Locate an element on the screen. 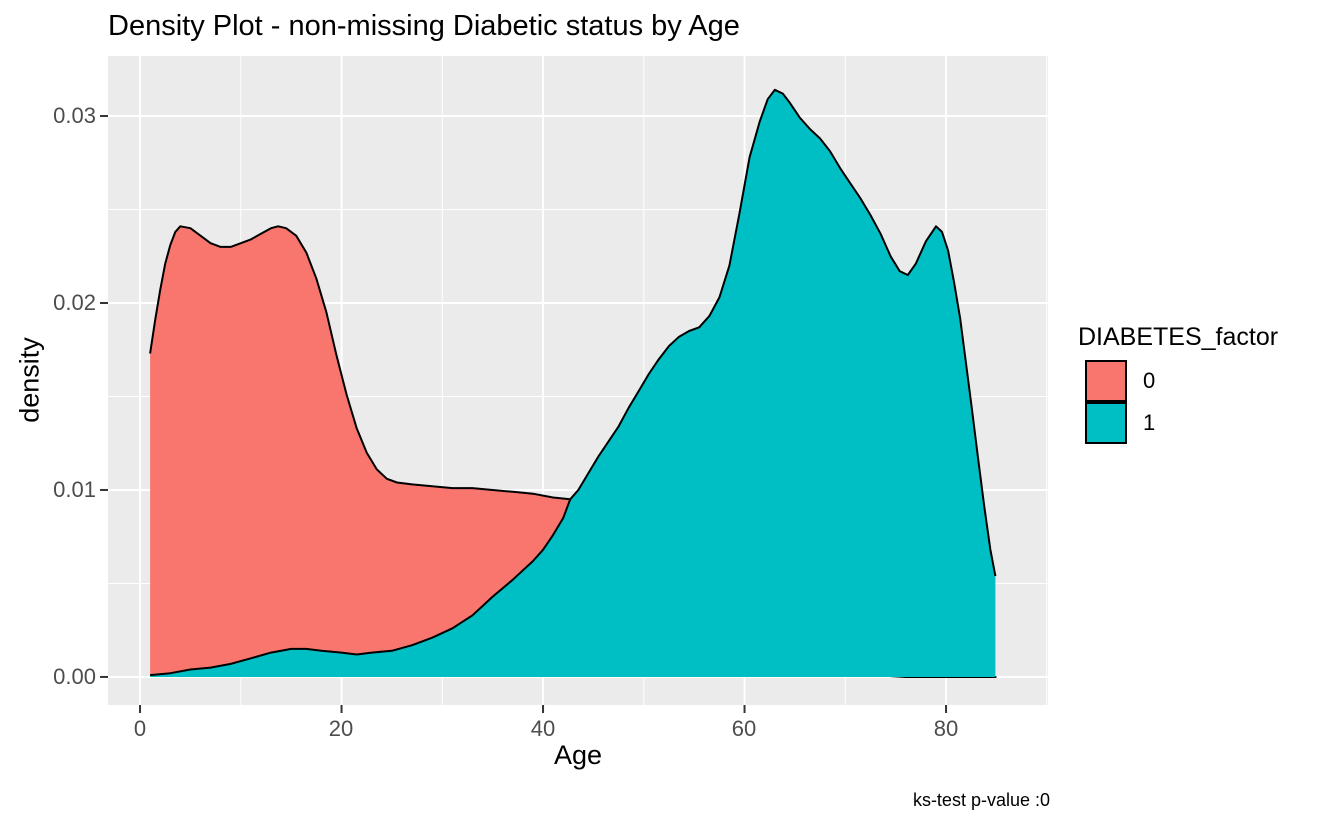 This screenshot has height=830, width=1344. ks-test-caption: ks-test p-value :0 is located at coordinates (981, 800).